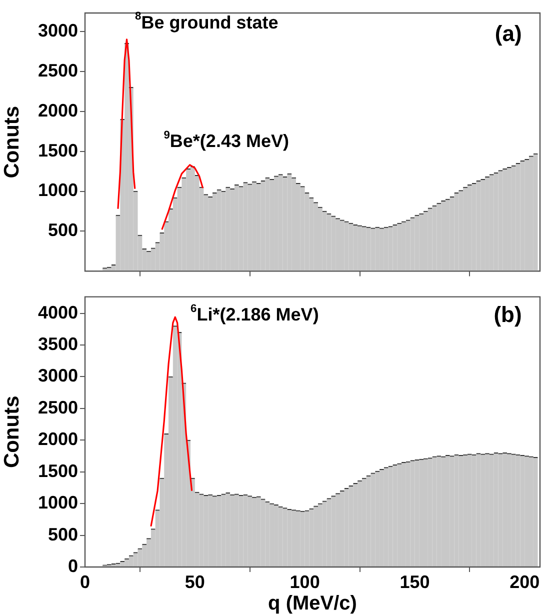  I want to click on x-tick-label: 0, so click(85, 582).